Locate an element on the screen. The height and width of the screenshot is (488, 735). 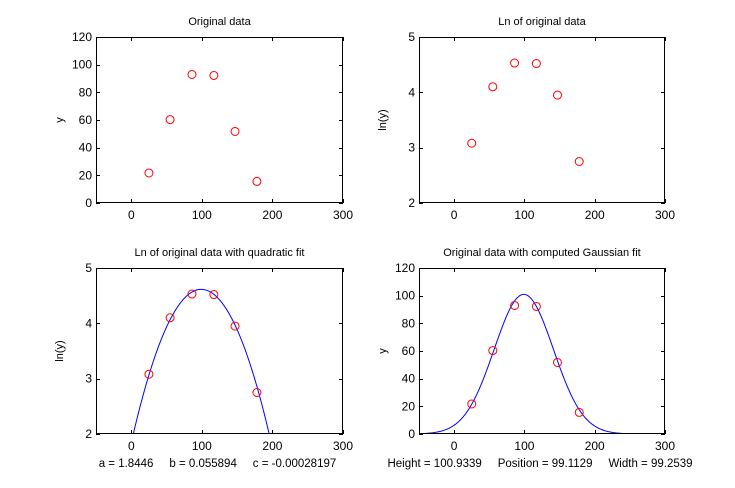
quadratic-fit-line is located at coordinates (201, 361).